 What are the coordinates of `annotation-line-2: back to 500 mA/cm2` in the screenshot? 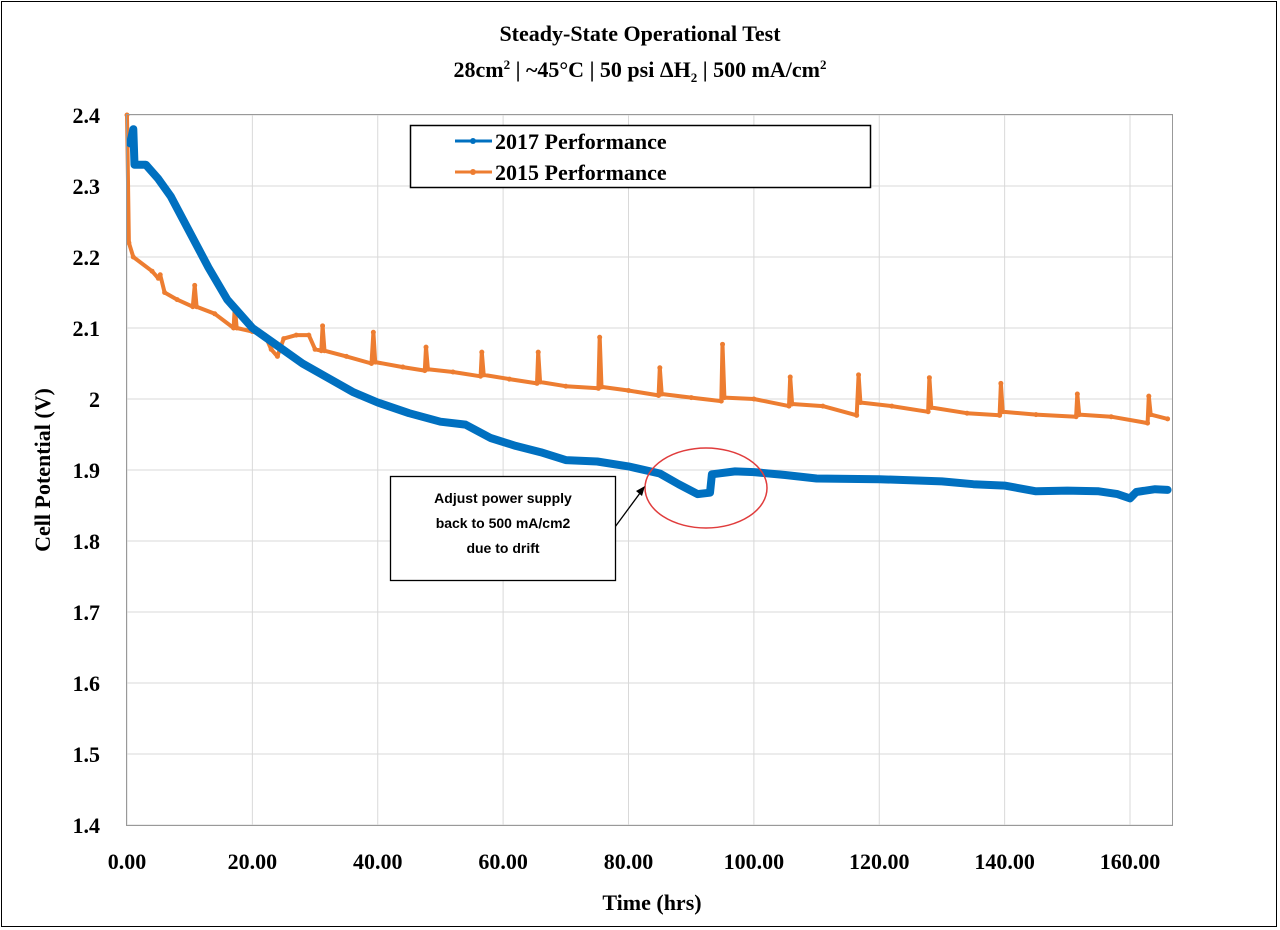 It's located at (503, 523).